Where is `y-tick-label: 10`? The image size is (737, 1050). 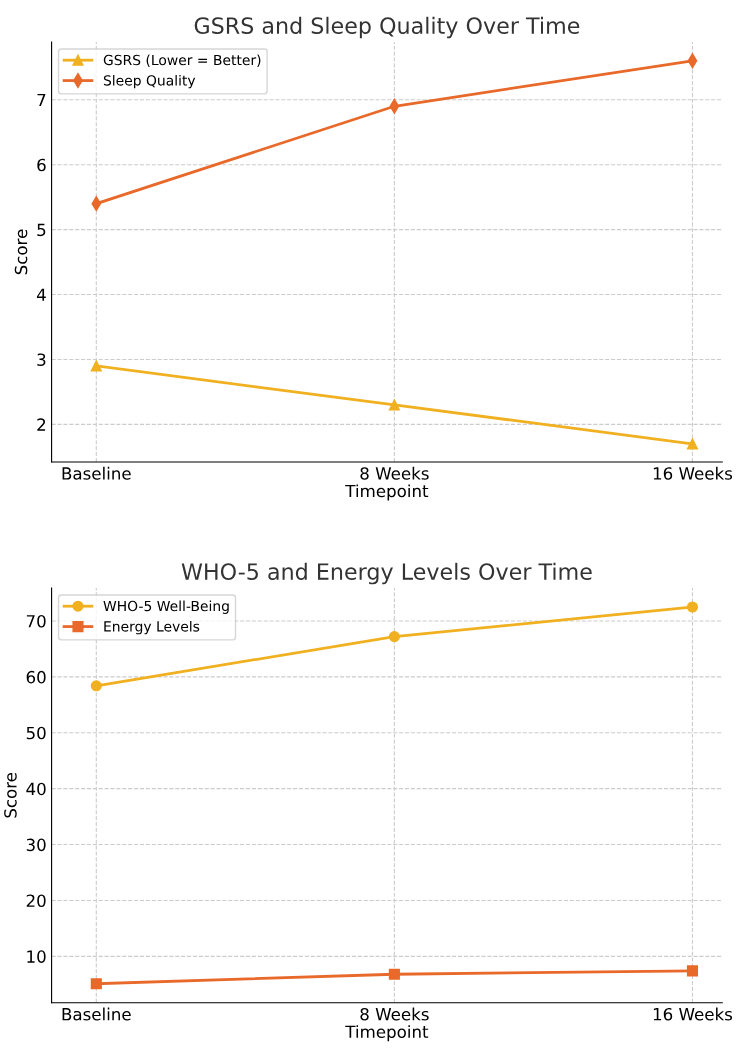 y-tick-label: 10 is located at coordinates (36, 956).